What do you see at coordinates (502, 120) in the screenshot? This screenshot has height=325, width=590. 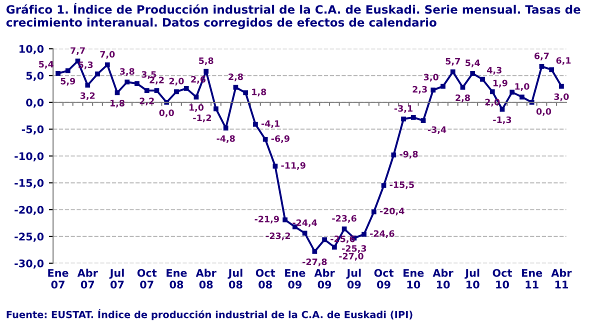 I see `data-label: -1,3` at bounding box center [502, 120].